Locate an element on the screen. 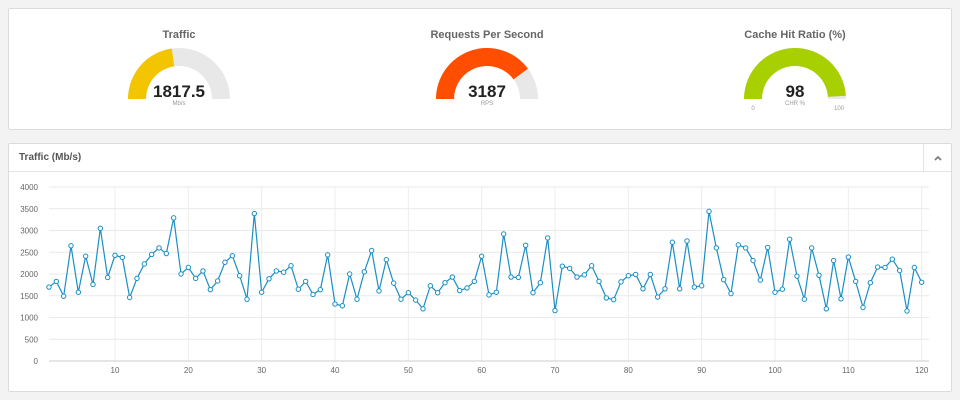  y-tick-label: 4000 is located at coordinates (29, 187).